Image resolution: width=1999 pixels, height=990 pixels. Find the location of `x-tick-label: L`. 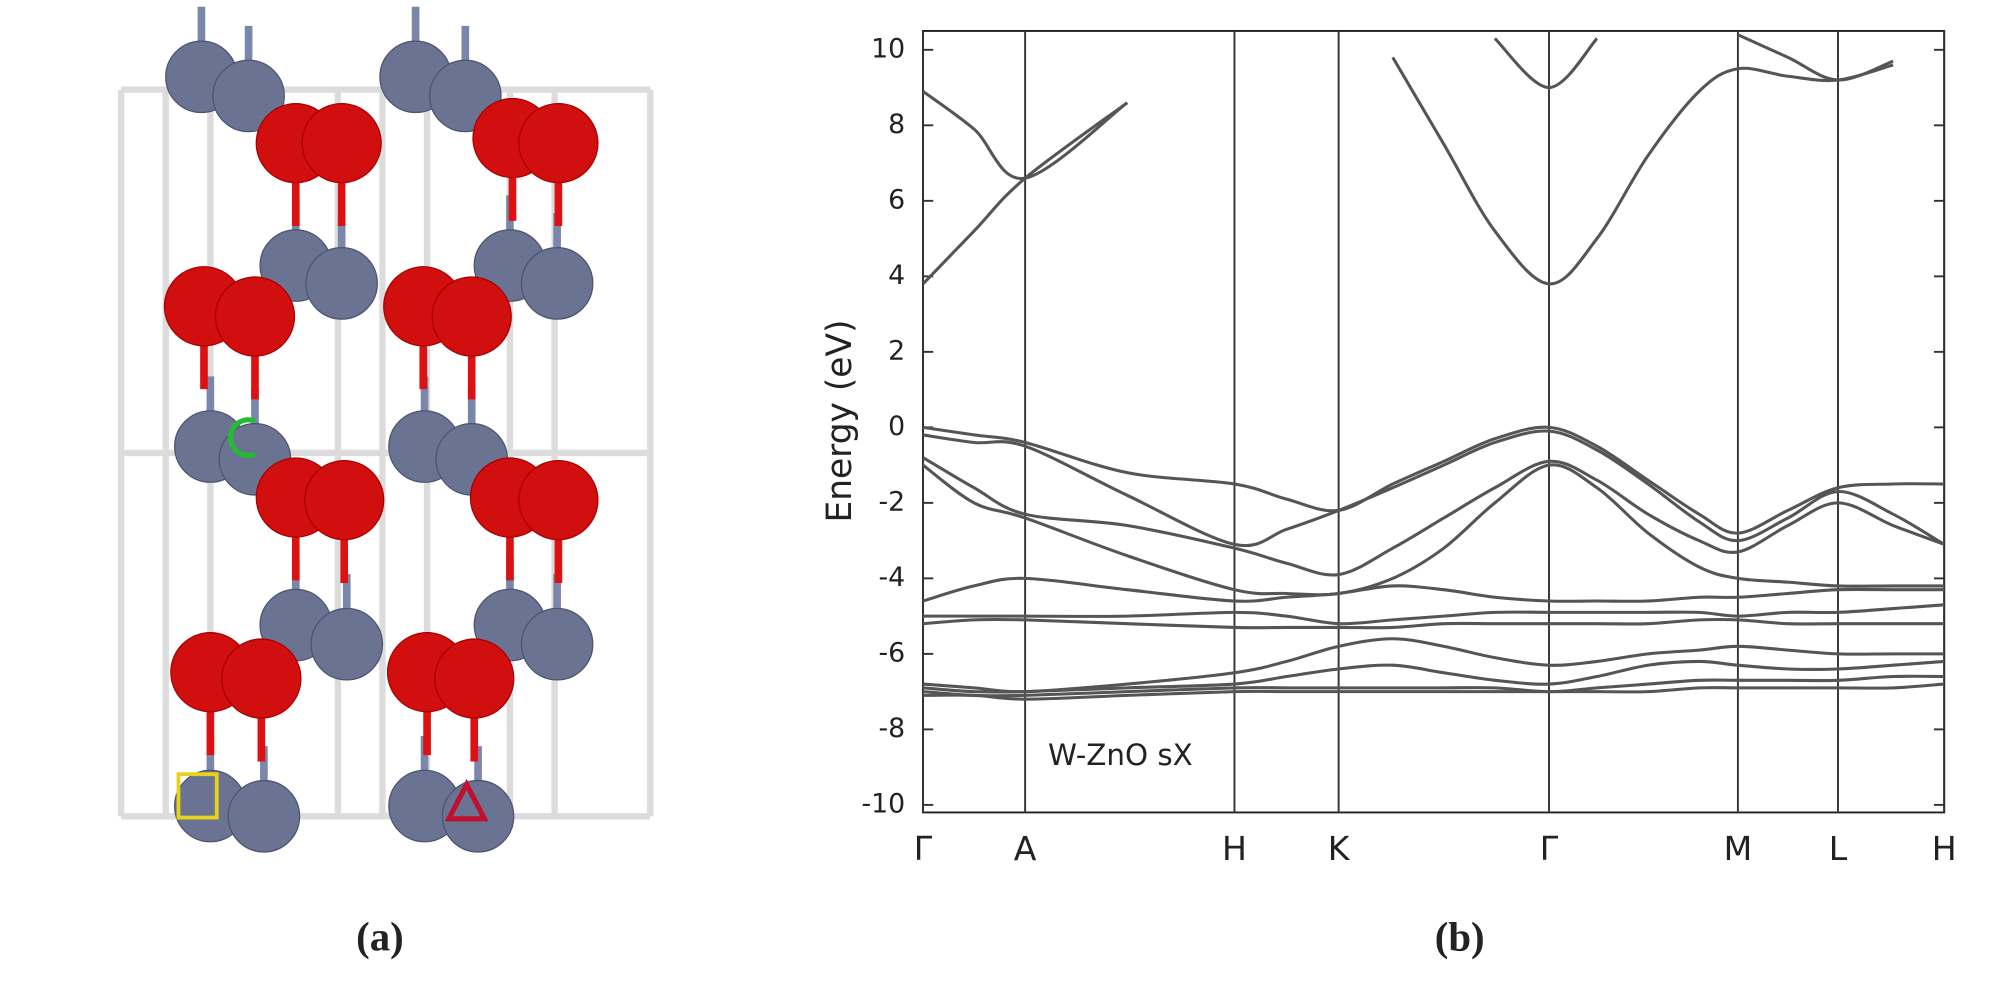

x-tick-label: L is located at coordinates (1838, 848).